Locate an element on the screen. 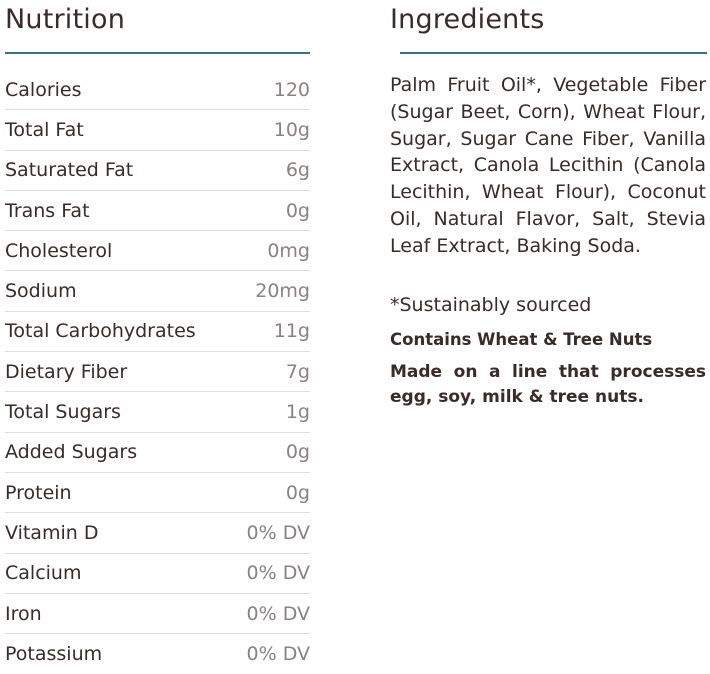  nutrient-amount: 10g is located at coordinates (291, 129).